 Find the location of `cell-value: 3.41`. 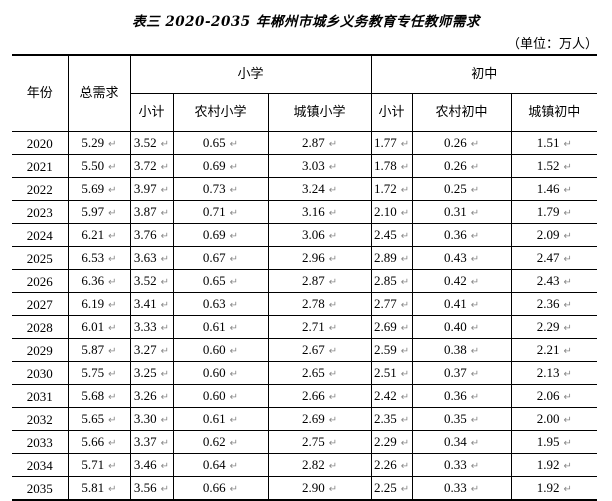

cell-value: 3.41 is located at coordinates (145, 303).